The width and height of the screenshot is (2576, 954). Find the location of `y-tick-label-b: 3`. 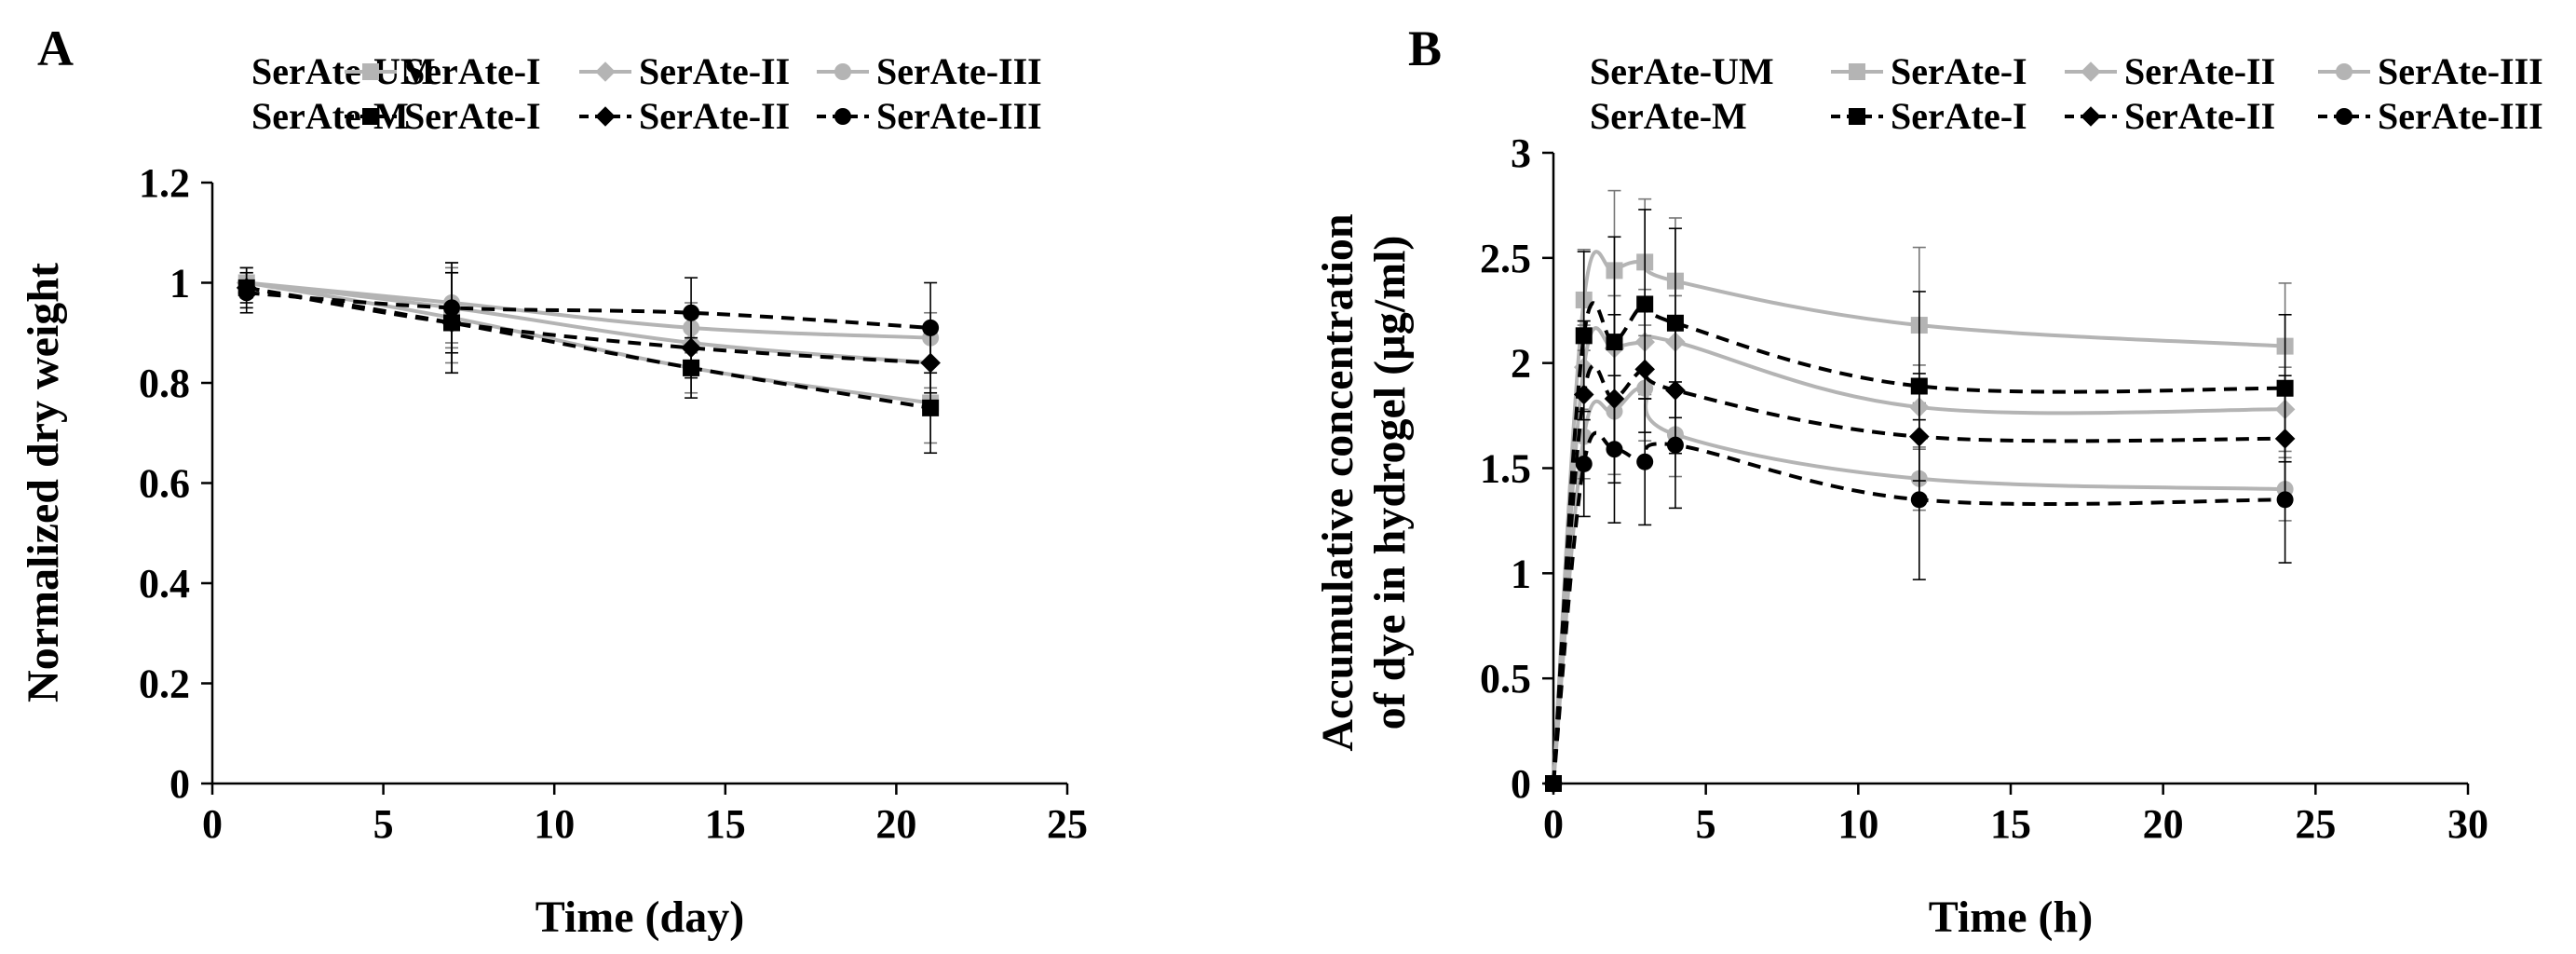

y-tick-label-b: 3 is located at coordinates (1521, 153).